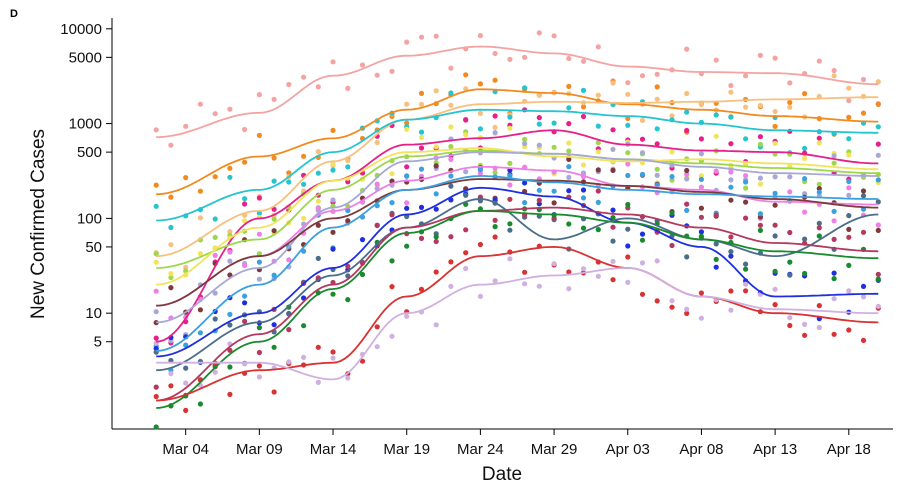  I want to click on x-tick-label: Apr 18, so click(849, 449).